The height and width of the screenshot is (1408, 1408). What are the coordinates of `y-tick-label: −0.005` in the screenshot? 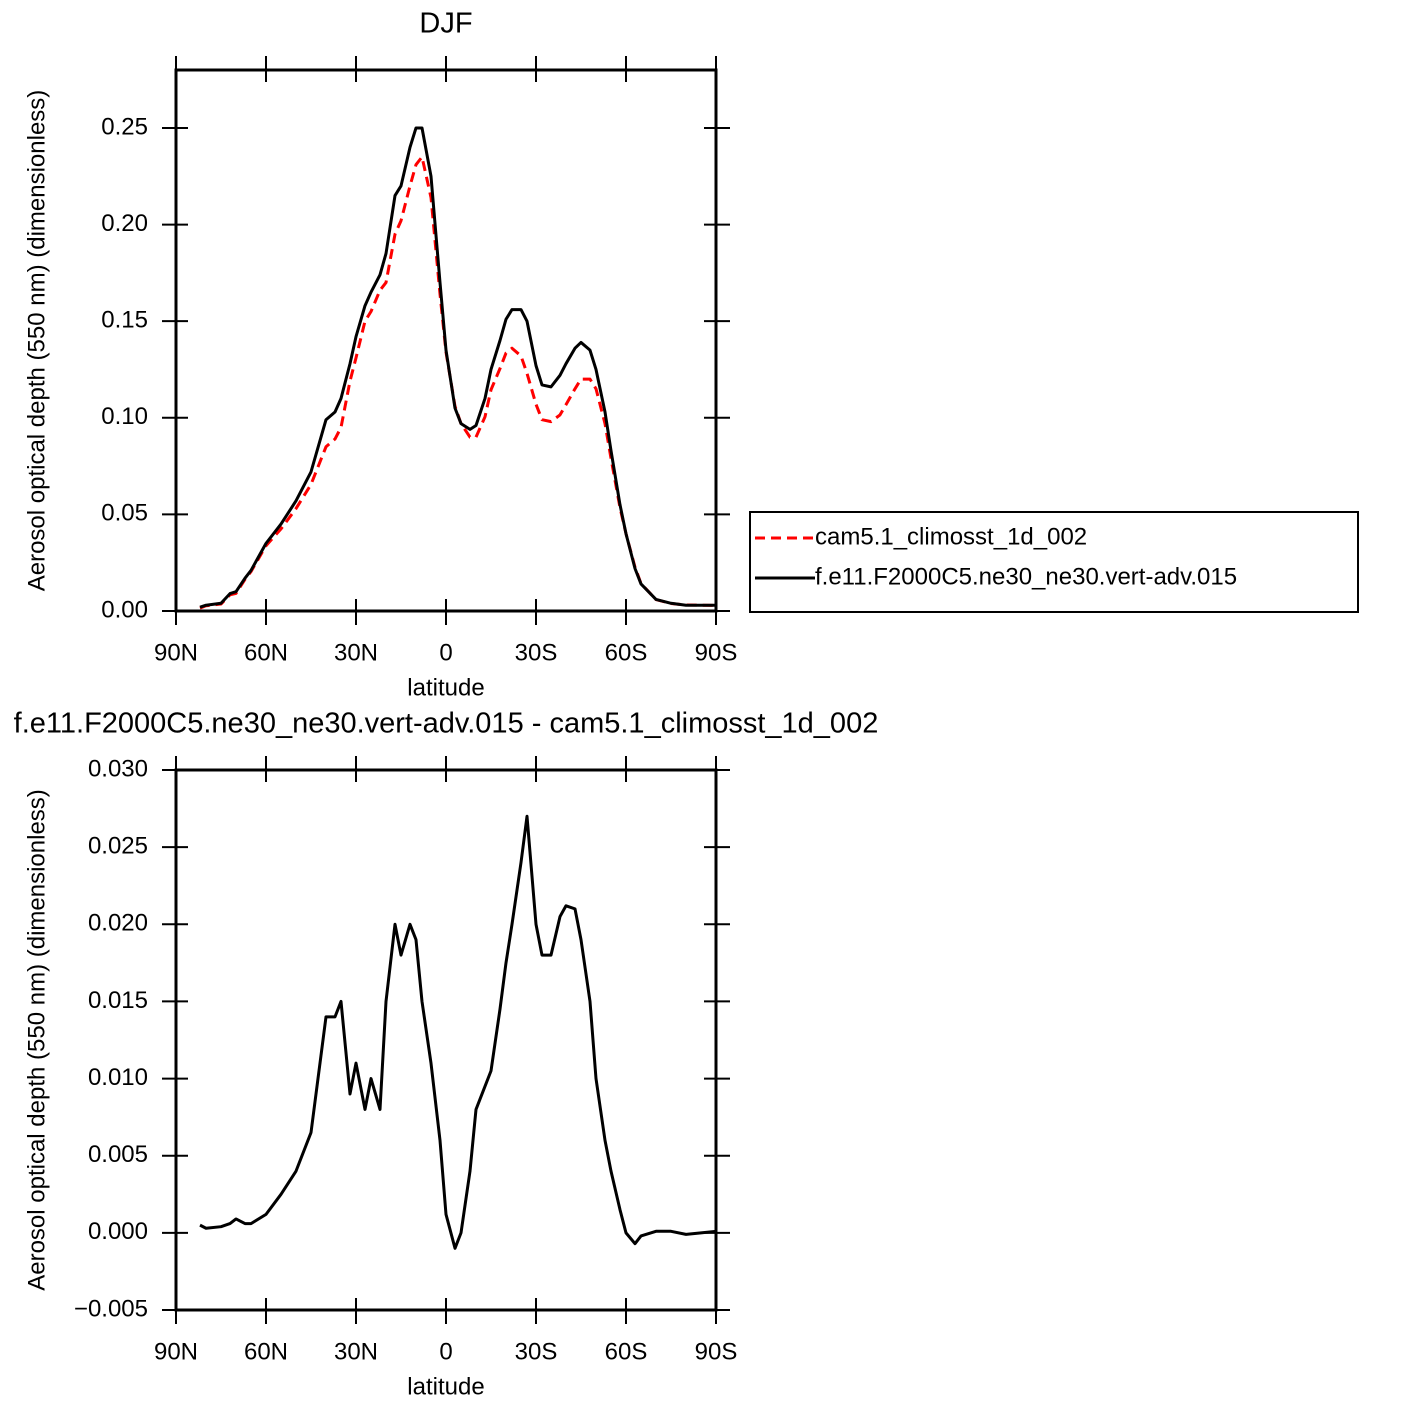 It's located at (111, 1308).